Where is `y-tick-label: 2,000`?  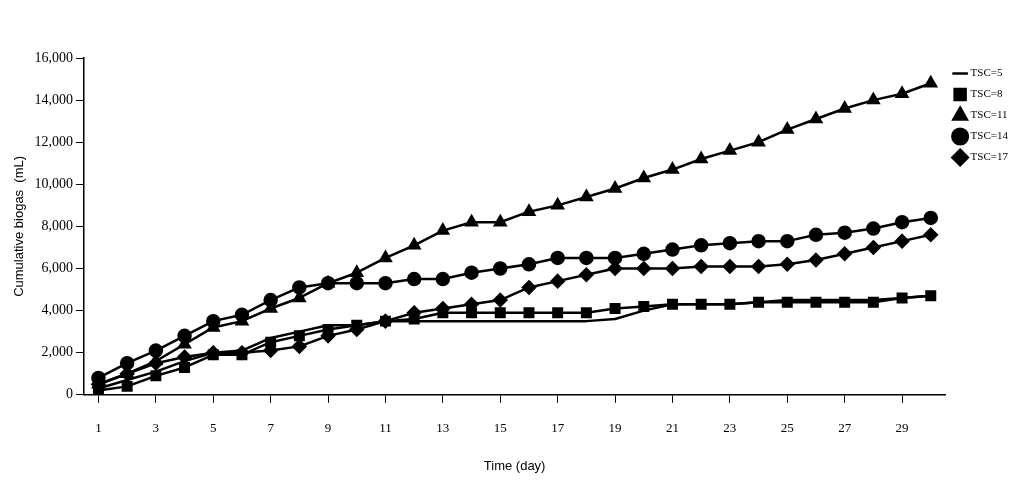 y-tick-label: 2,000 is located at coordinates (57, 352).